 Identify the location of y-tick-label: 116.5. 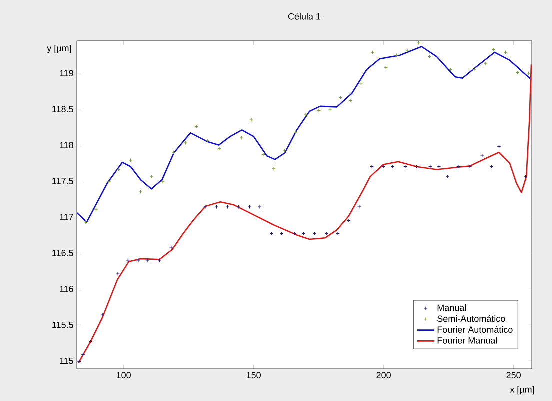
(63, 253).